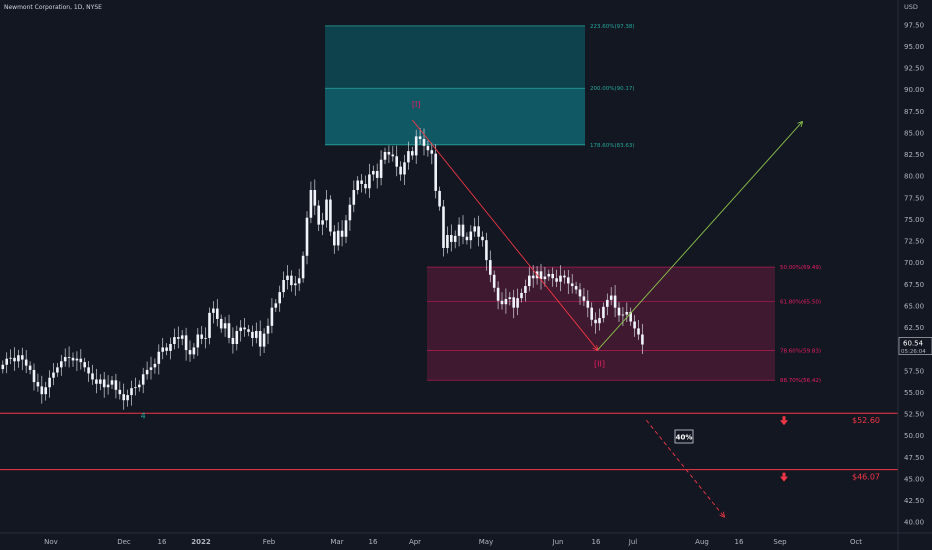 The height and width of the screenshot is (550, 932). I want to click on wave-label: [I], so click(416, 104).